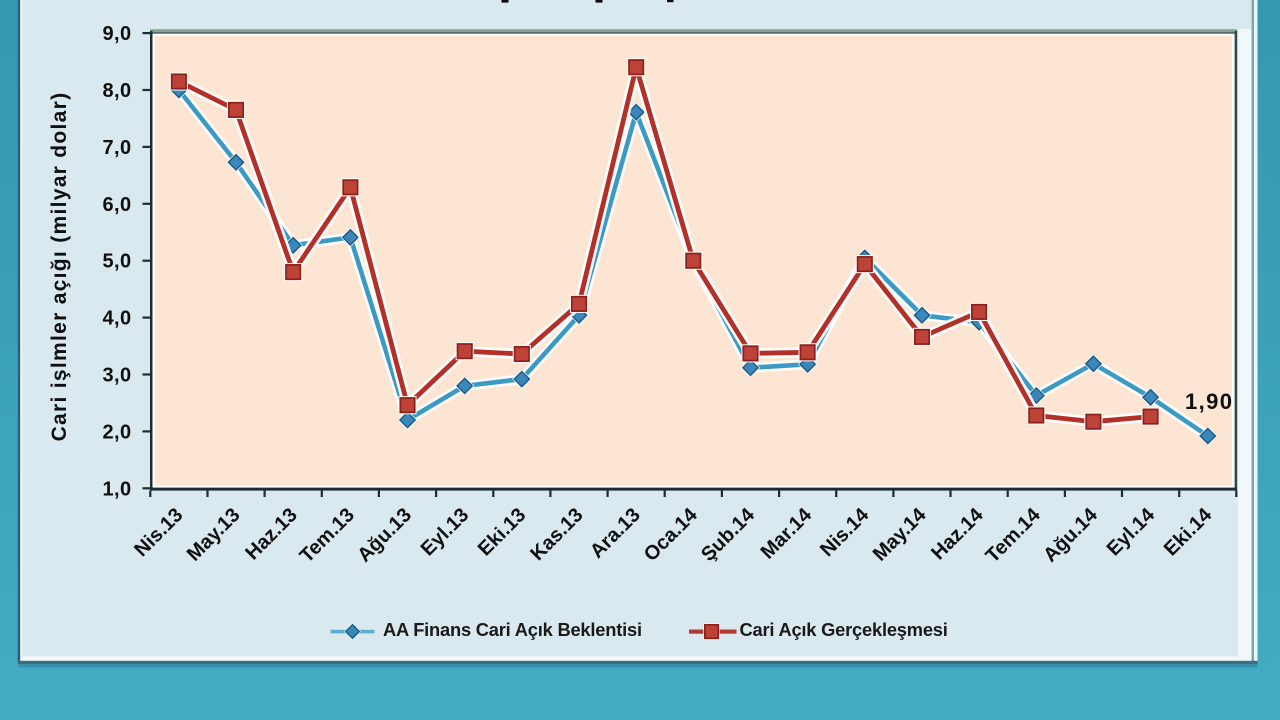 This screenshot has height=720, width=1280. What do you see at coordinates (116, 376) in the screenshot?
I see `svg-text: 3,0` at bounding box center [116, 376].